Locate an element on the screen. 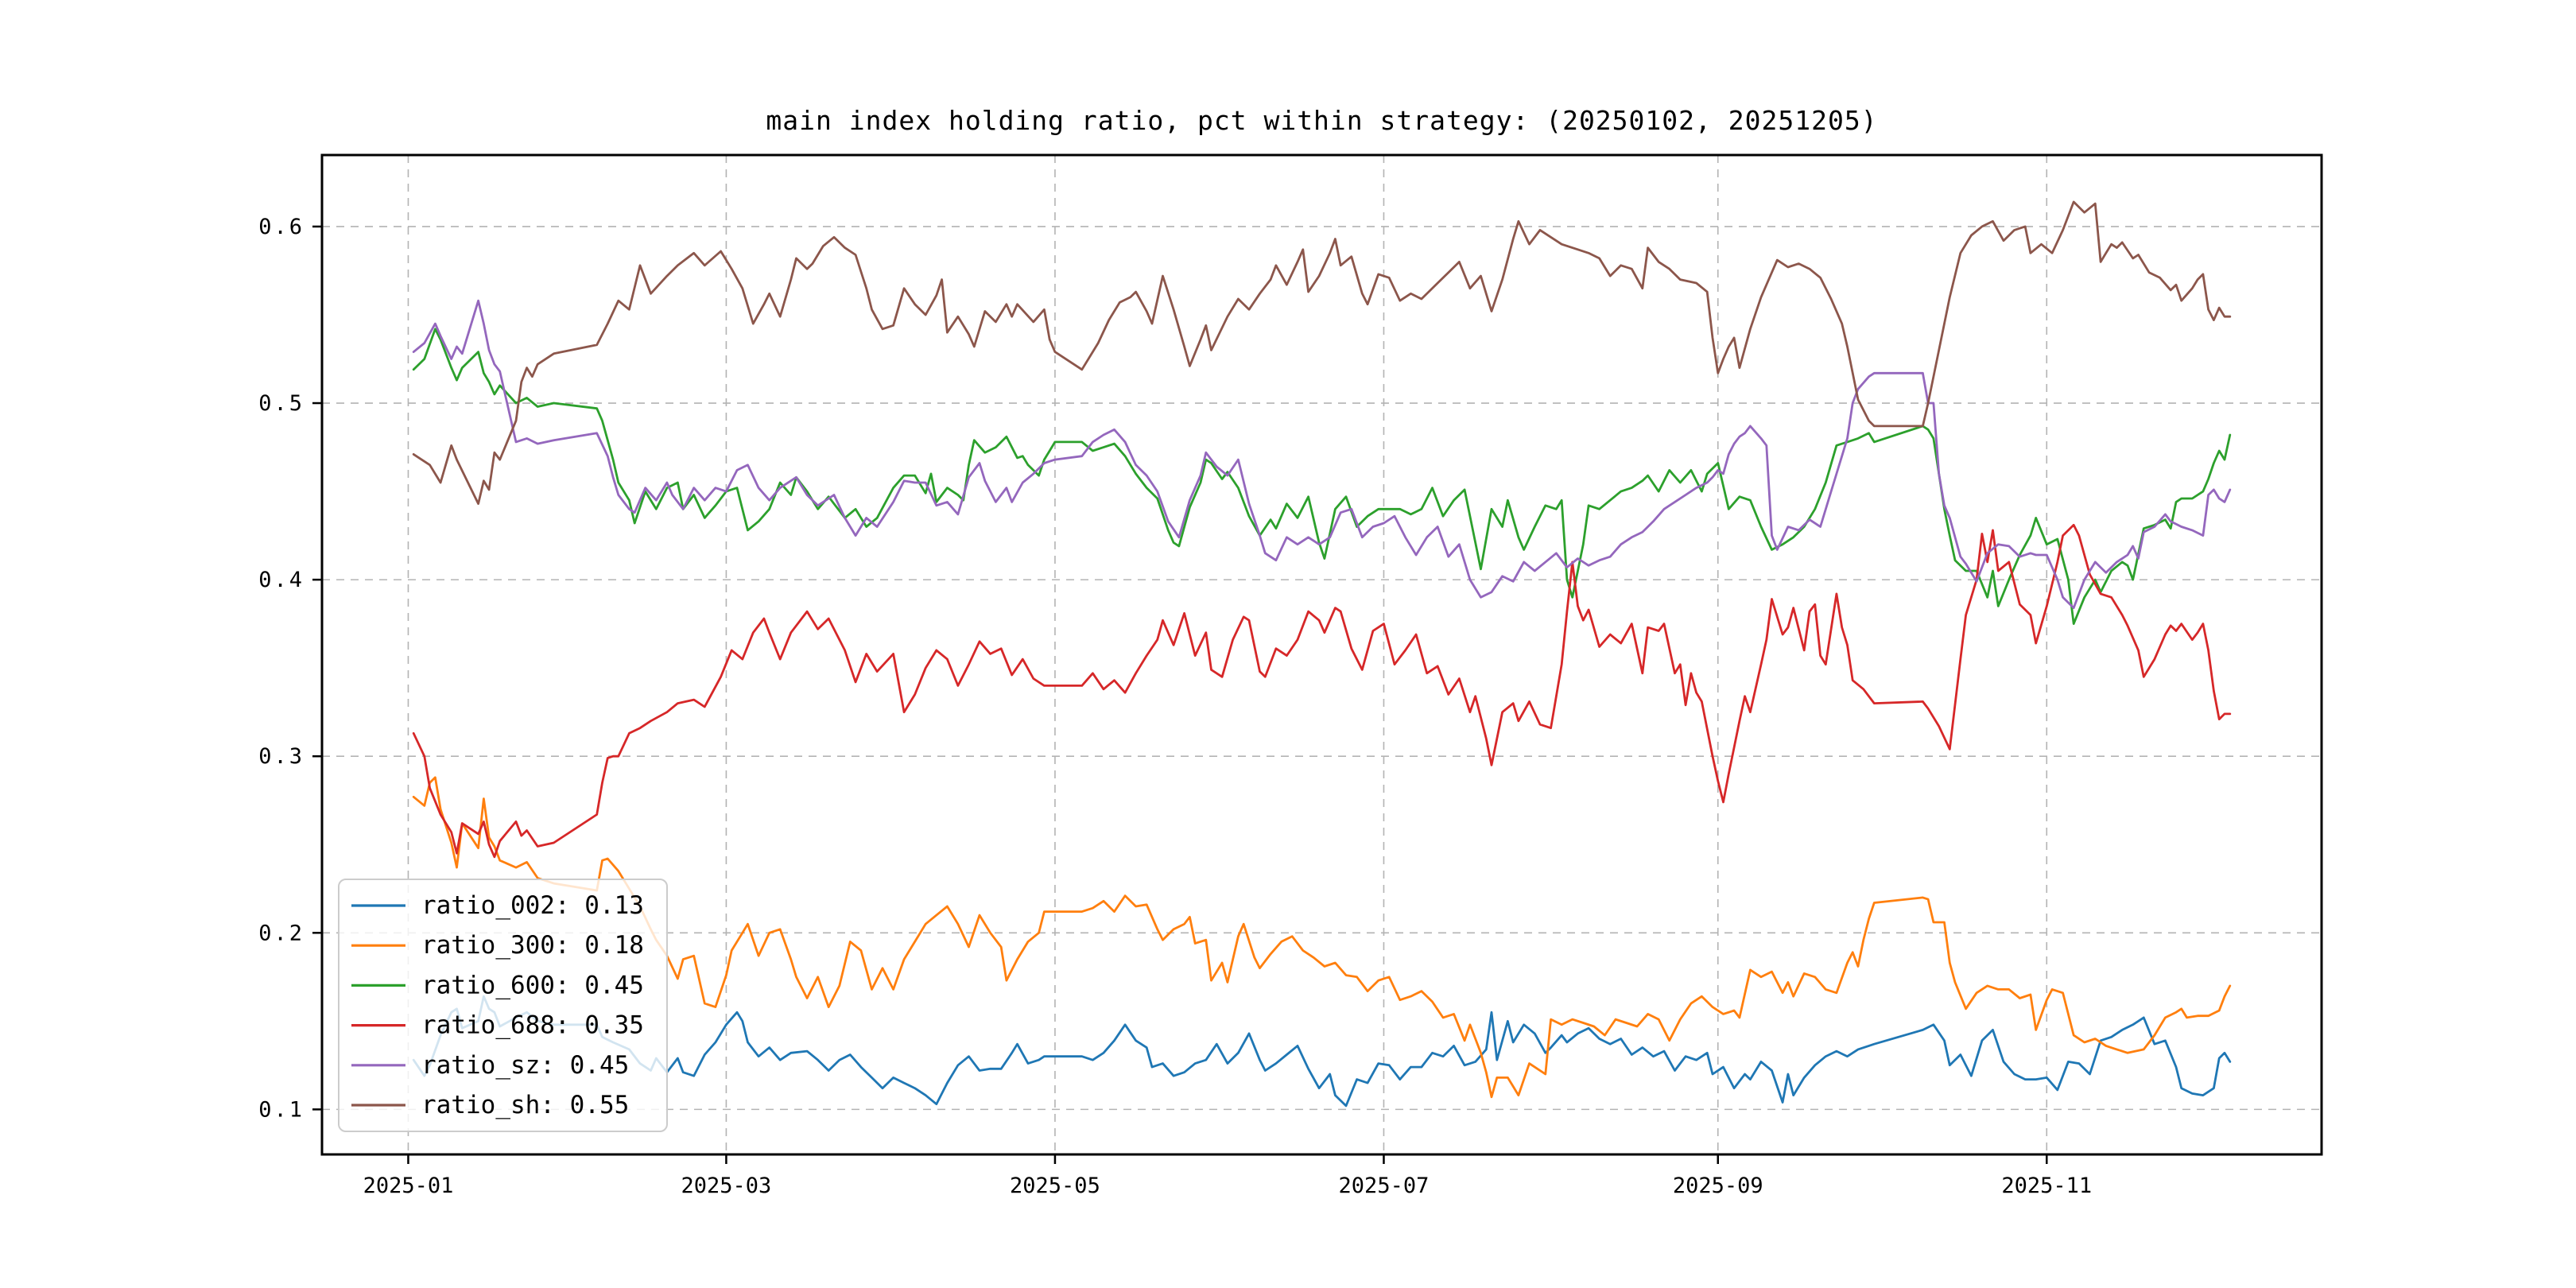  y-tick-label-0.4: 0.4 is located at coordinates (282, 580).